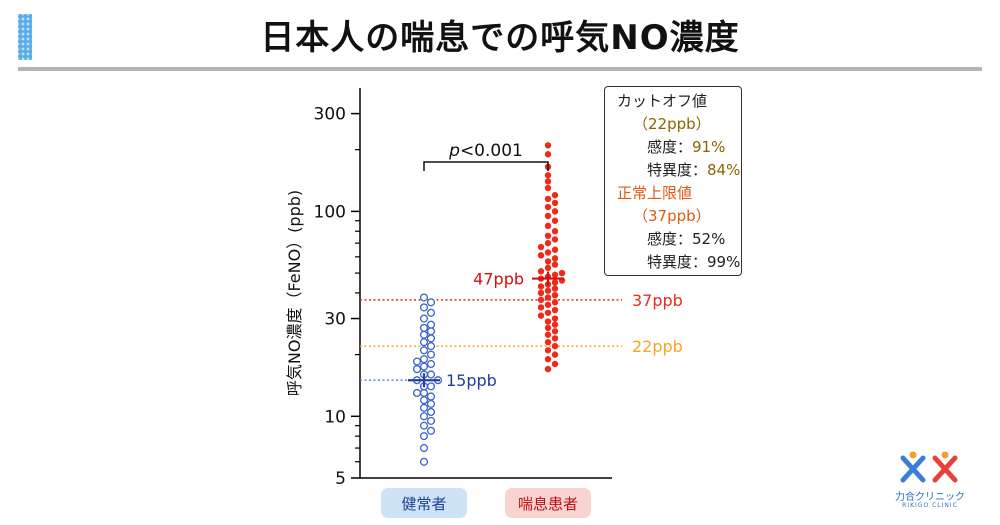  What do you see at coordinates (929, 467) in the screenshot?
I see `clinic-logo-mark` at bounding box center [929, 467].